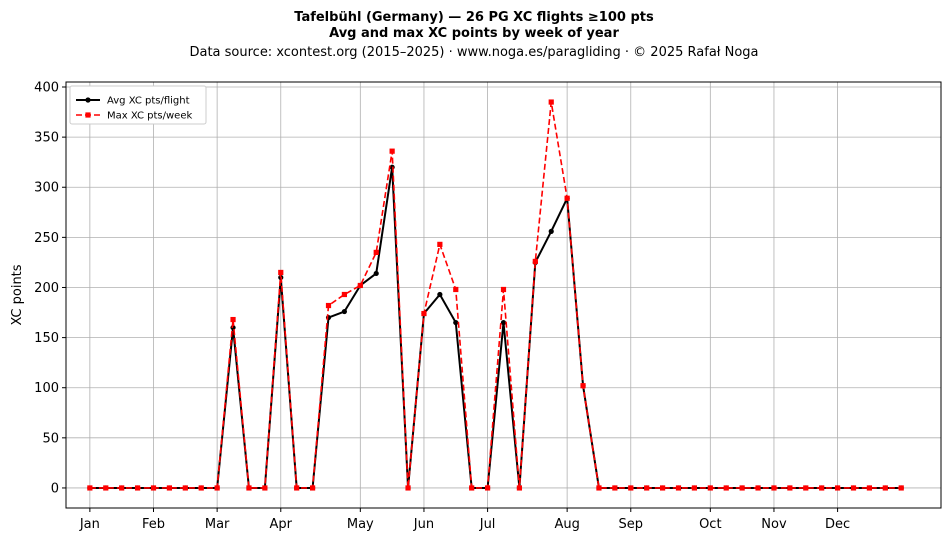 The image size is (950, 539). I want to click on x-tick-label: May, so click(360, 524).